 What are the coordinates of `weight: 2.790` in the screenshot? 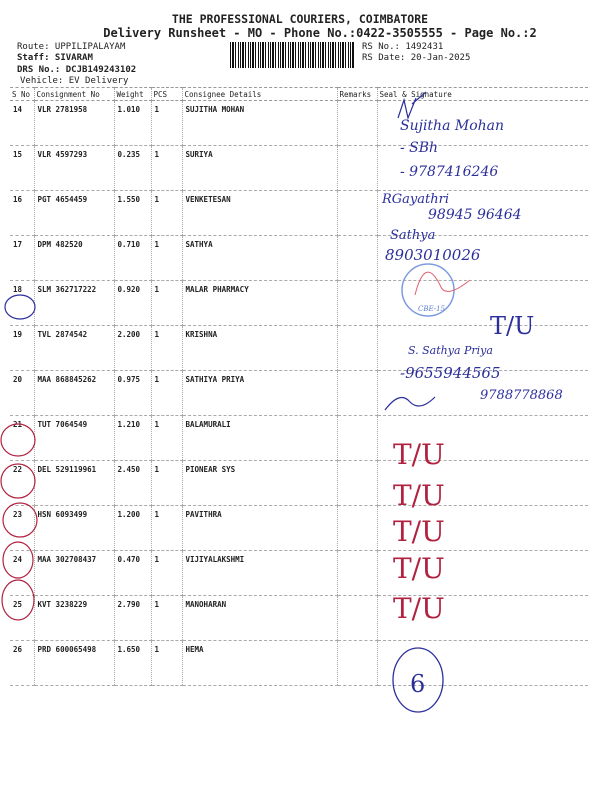 It's located at (132, 618).